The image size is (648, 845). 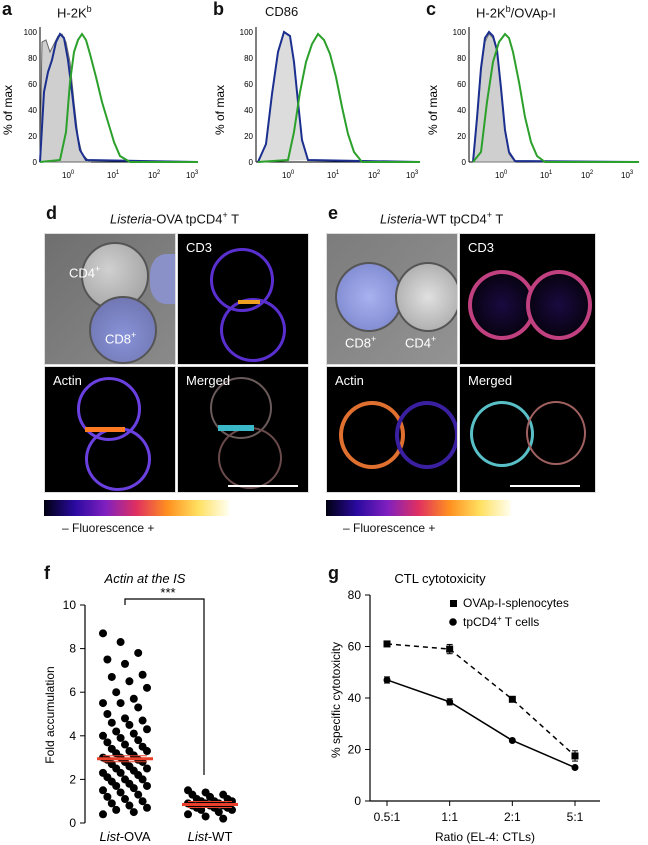 What do you see at coordinates (587, 175) in the screenshot?
I see `xtick: 10²` at bounding box center [587, 175].